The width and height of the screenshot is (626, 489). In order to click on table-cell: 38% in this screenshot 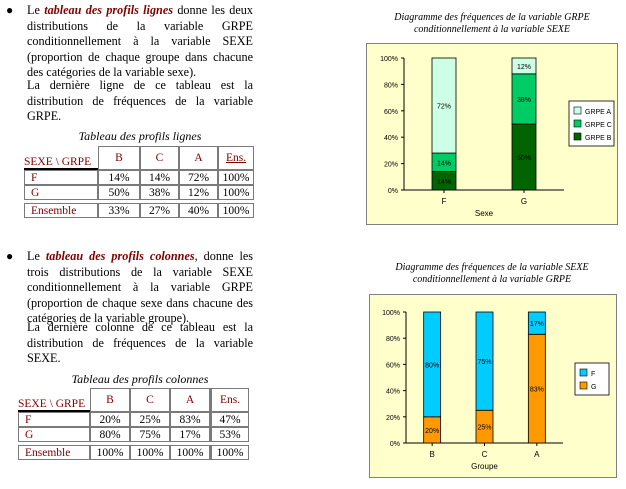, I will do `click(159, 192)`.